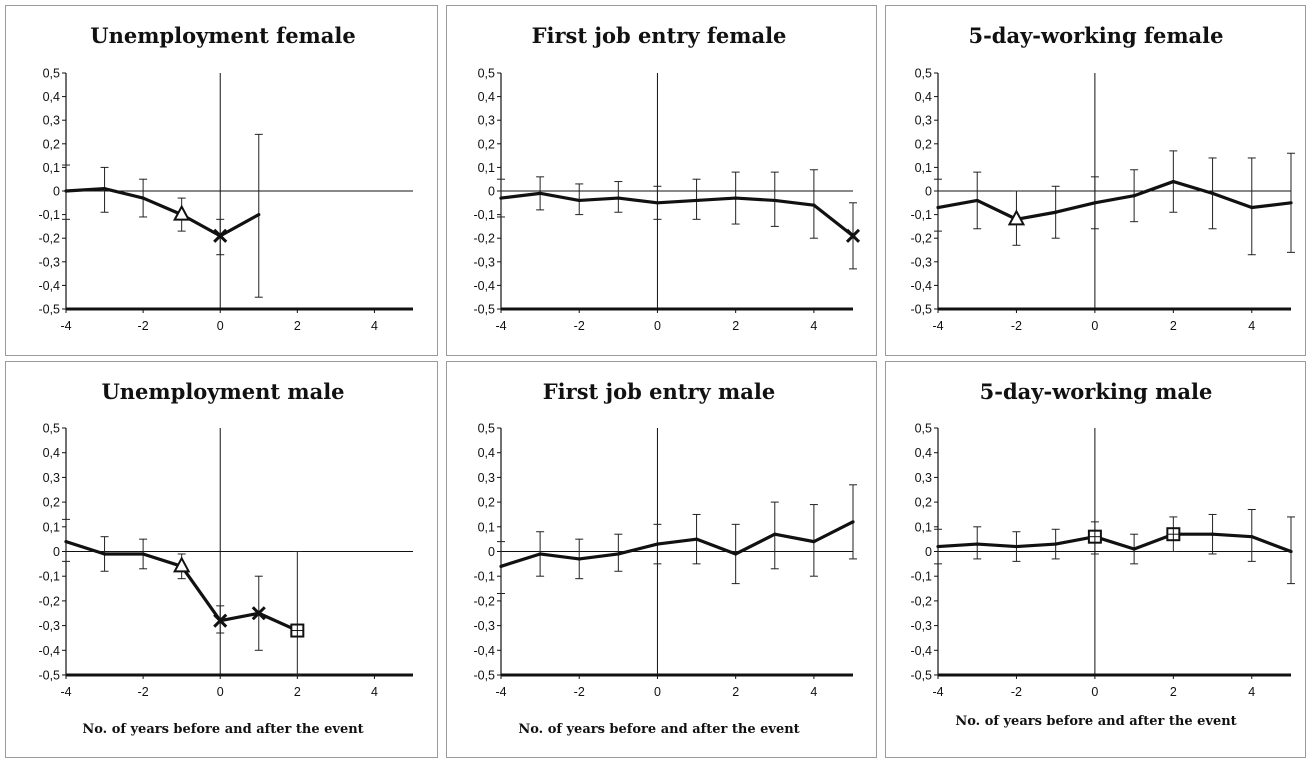  I want to click on data-point-square, so click(1173, 534).